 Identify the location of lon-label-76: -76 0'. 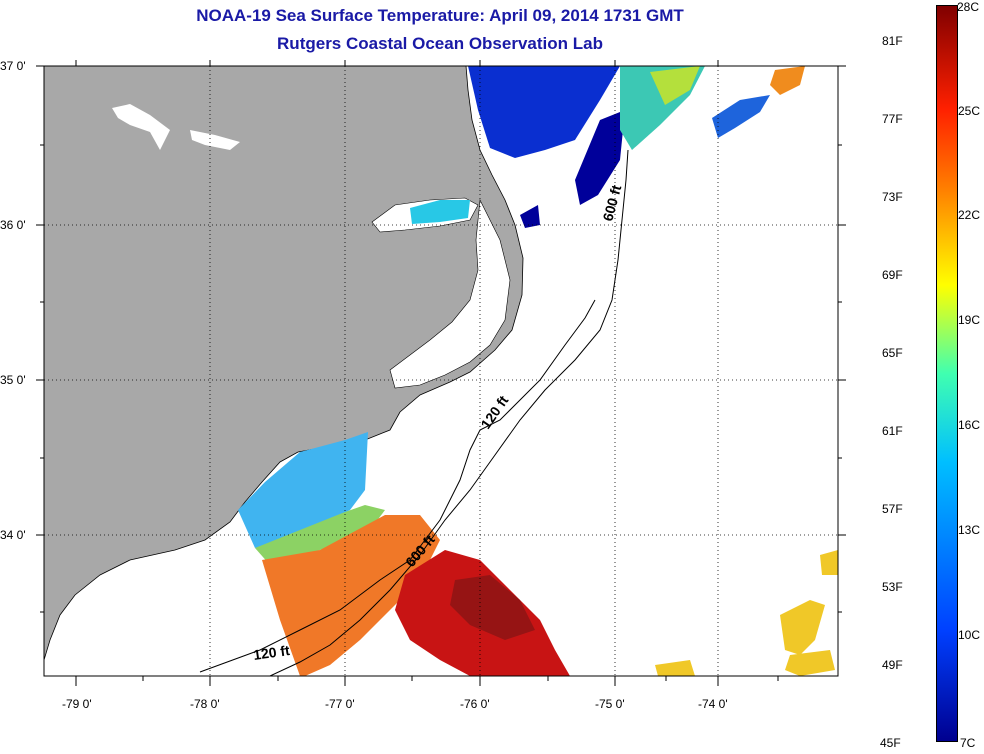
(475, 704).